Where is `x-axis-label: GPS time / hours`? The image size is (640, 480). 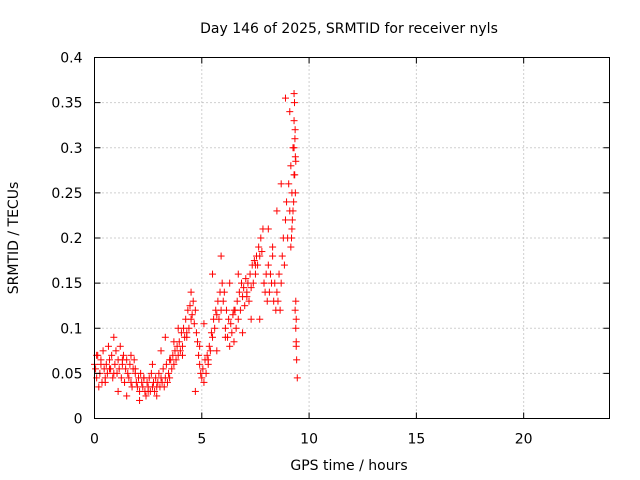
x-axis-label: GPS time / hours is located at coordinates (348, 466).